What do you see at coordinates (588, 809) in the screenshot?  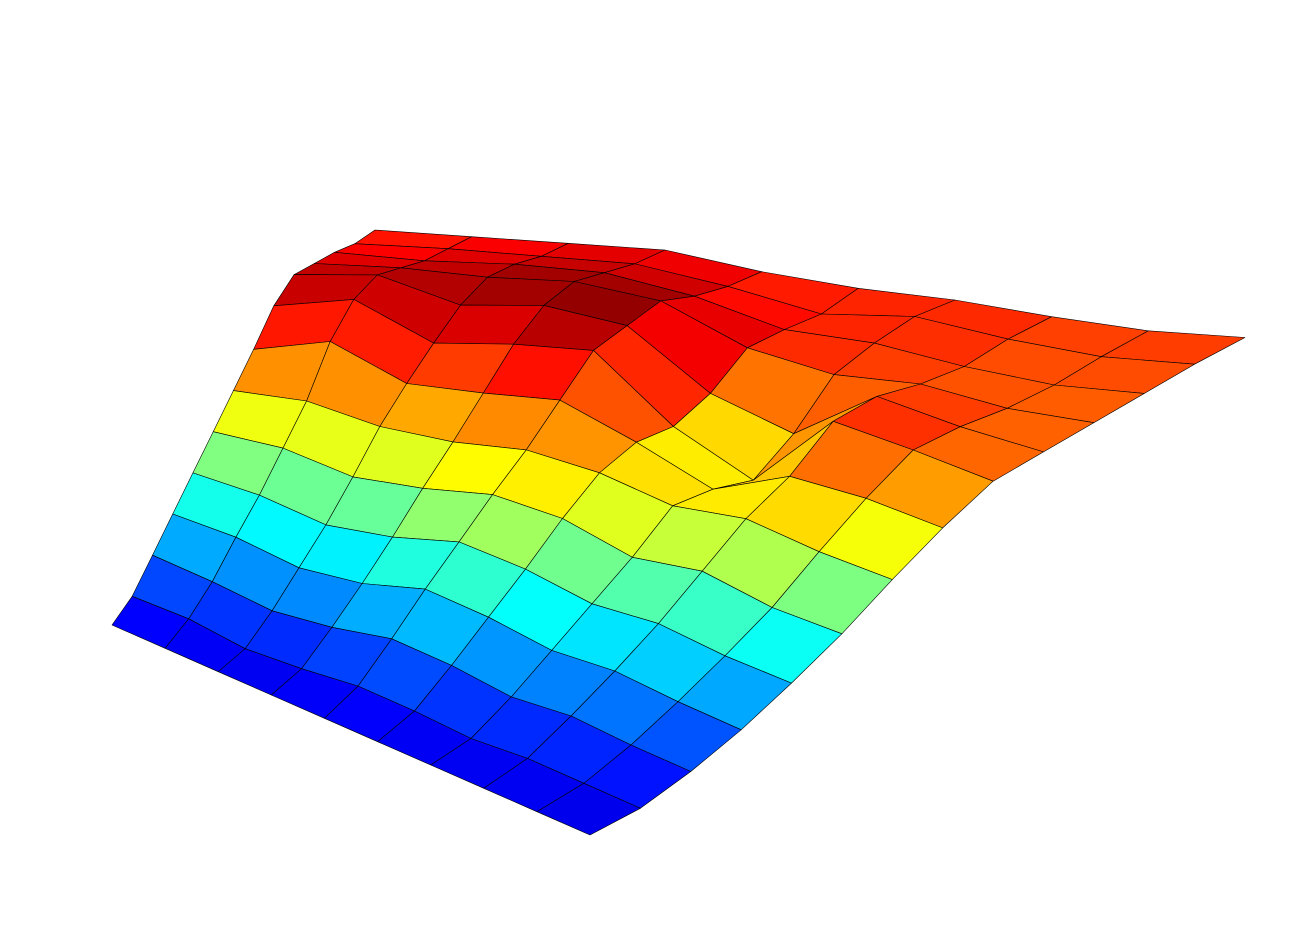 I see `surface-patch` at bounding box center [588, 809].